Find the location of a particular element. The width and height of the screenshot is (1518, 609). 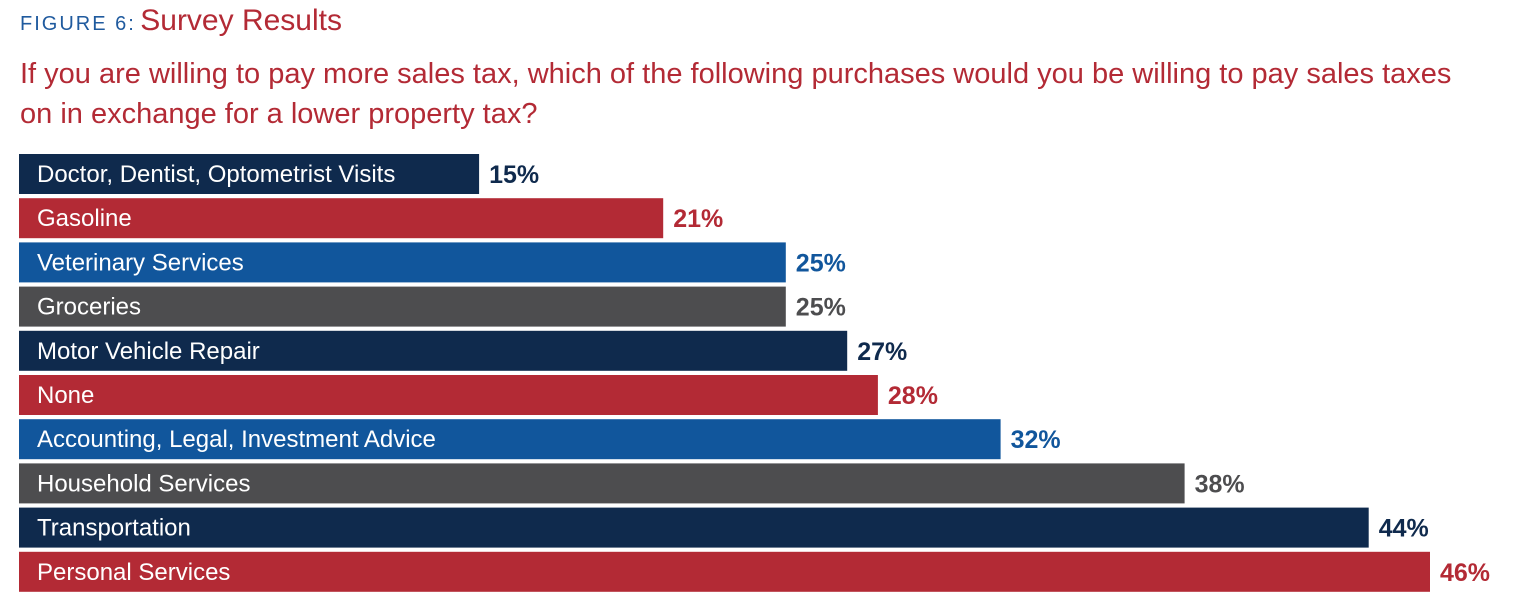

bar-value-label: 21% is located at coordinates (698, 219).